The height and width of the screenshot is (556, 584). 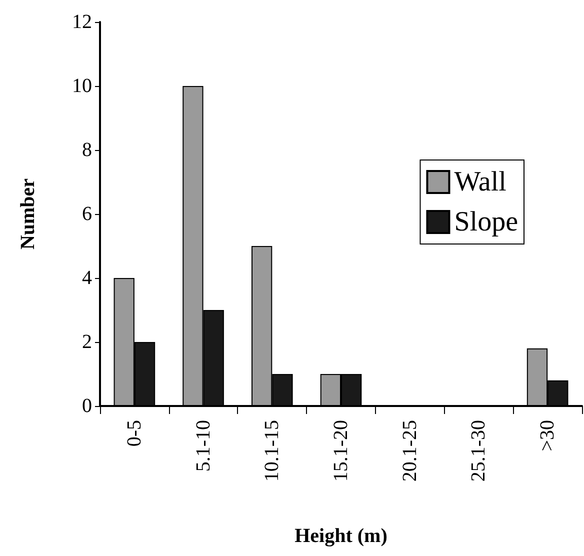 What do you see at coordinates (341, 536) in the screenshot?
I see `x-axis-title: Height (m)` at bounding box center [341, 536].